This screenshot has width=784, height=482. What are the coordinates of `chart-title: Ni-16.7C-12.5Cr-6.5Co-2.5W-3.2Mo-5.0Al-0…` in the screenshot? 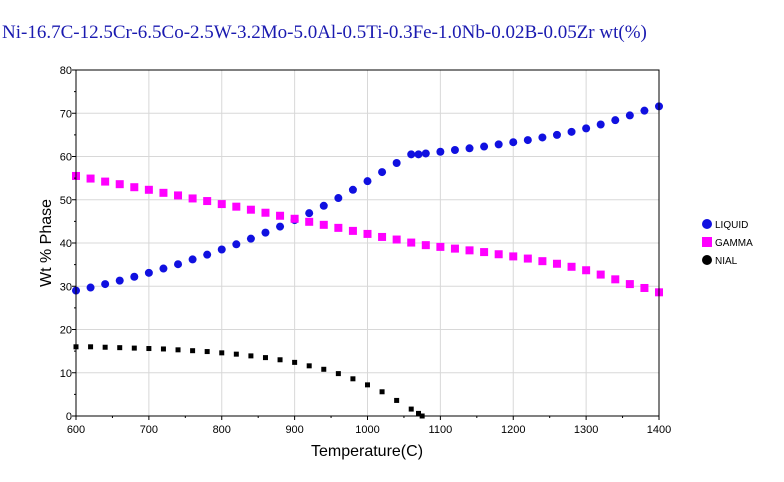 It's located at (324, 32).